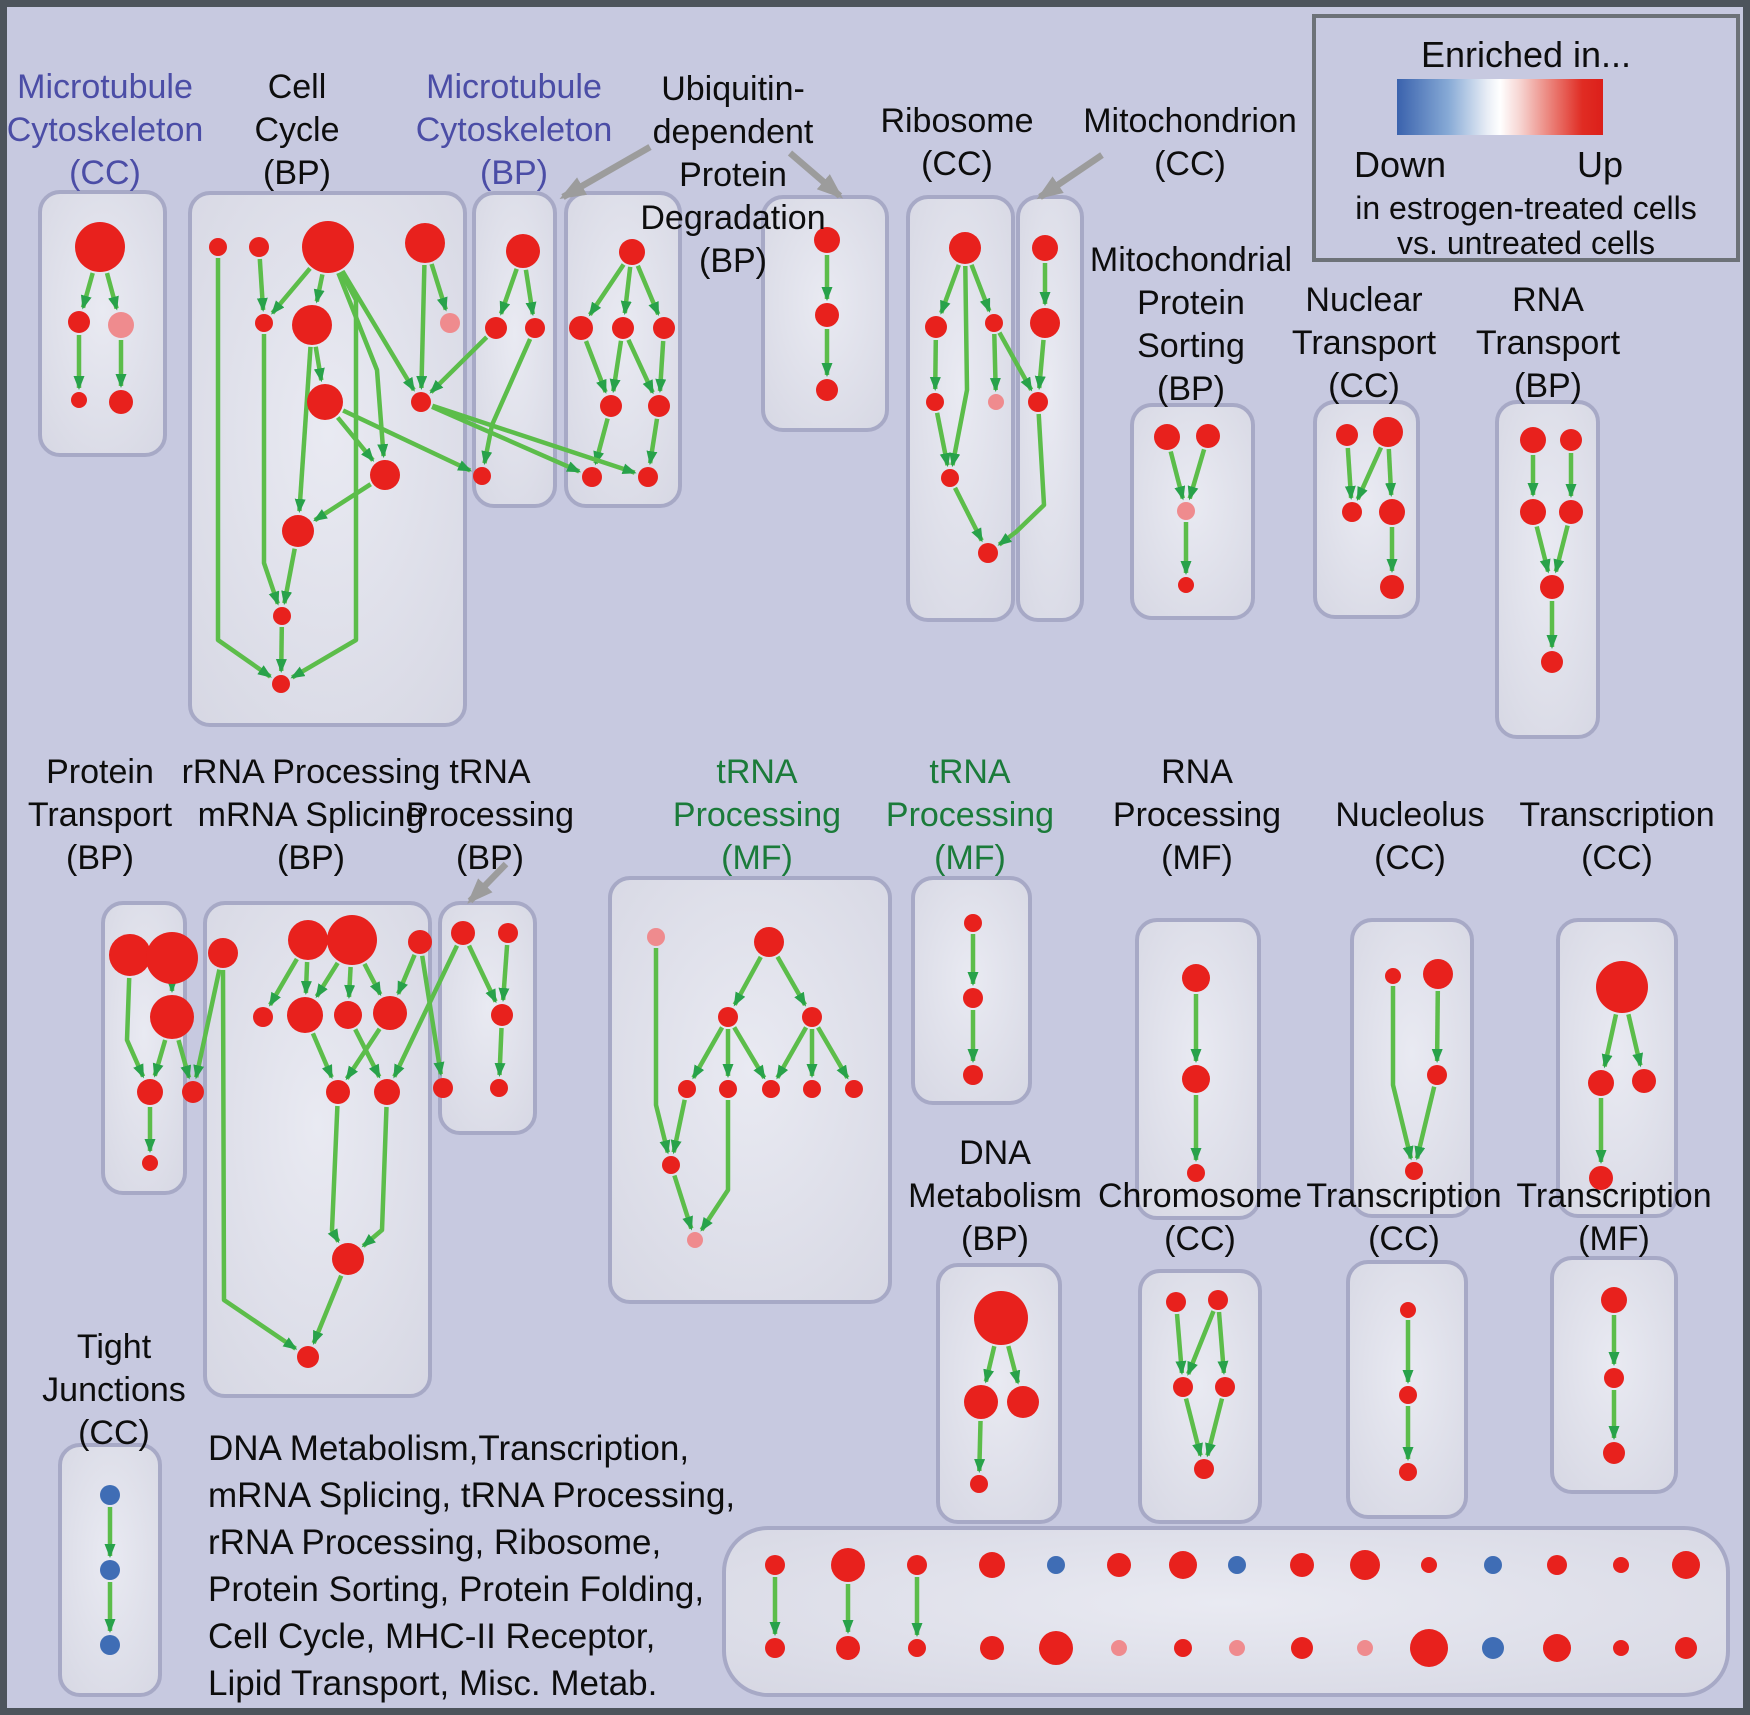 The image size is (1750, 1715). What do you see at coordinates (297, 173) in the screenshot?
I see `cell-cycle-bp-label-line: (BP)` at bounding box center [297, 173].